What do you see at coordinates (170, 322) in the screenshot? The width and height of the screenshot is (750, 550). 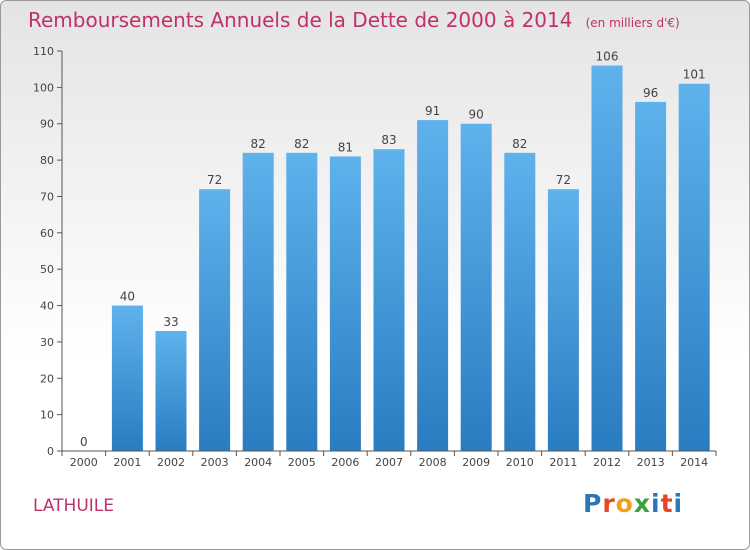 I see `data-label: 33` at bounding box center [170, 322].